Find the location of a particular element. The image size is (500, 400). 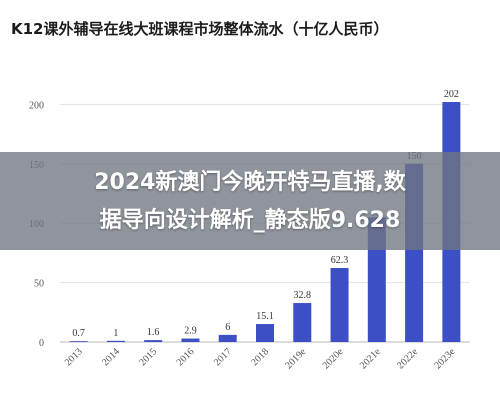

x-tick-label-2014: 2014 is located at coordinates (111, 357).